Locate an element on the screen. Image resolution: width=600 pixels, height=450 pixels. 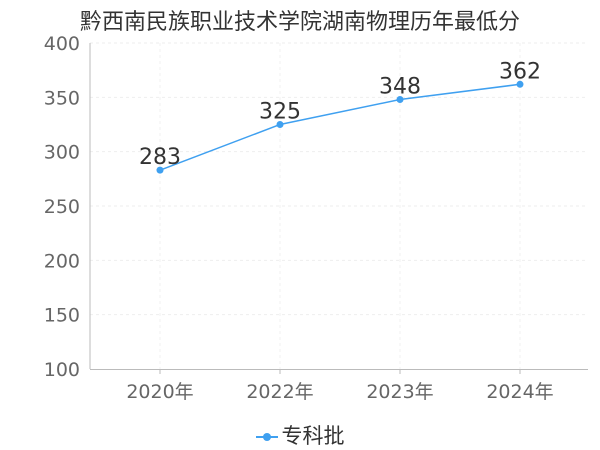
chart-title: 黔西南民族职业技术学院湖南物理历年最低分 is located at coordinates (299, 22).